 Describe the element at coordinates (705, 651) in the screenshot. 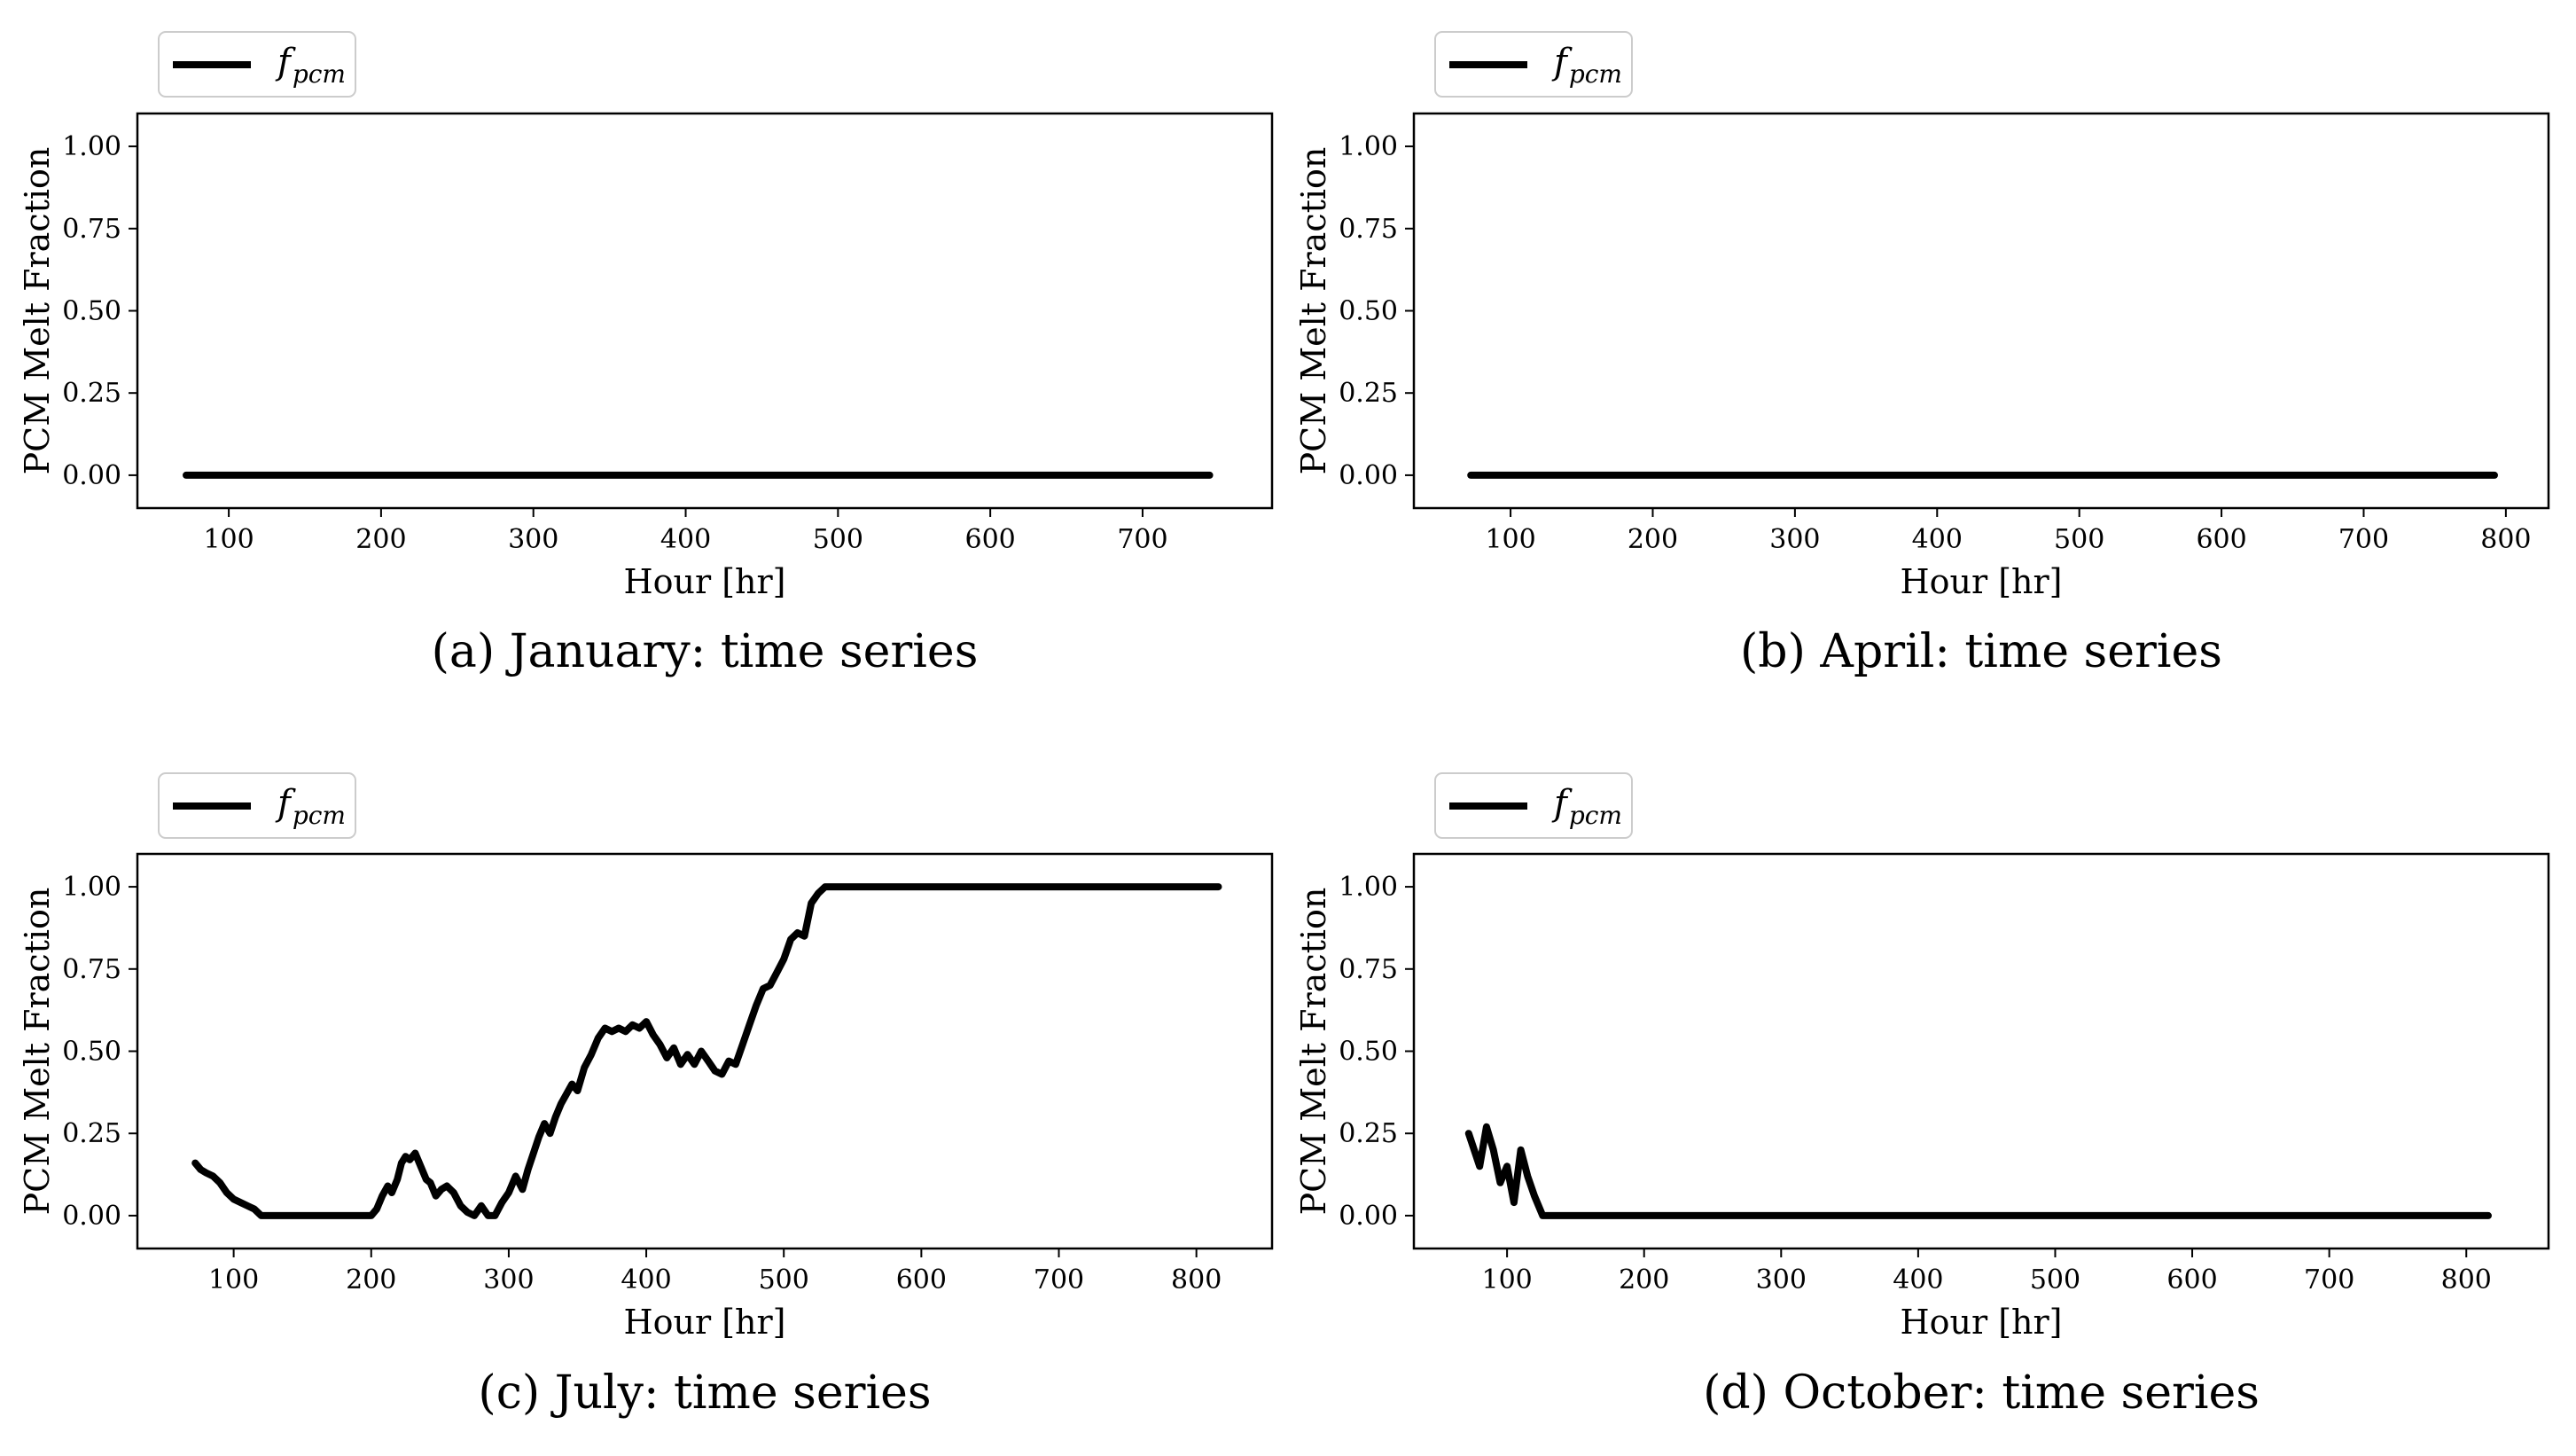

I see `panel-caption: (a) January: time series` at that location.